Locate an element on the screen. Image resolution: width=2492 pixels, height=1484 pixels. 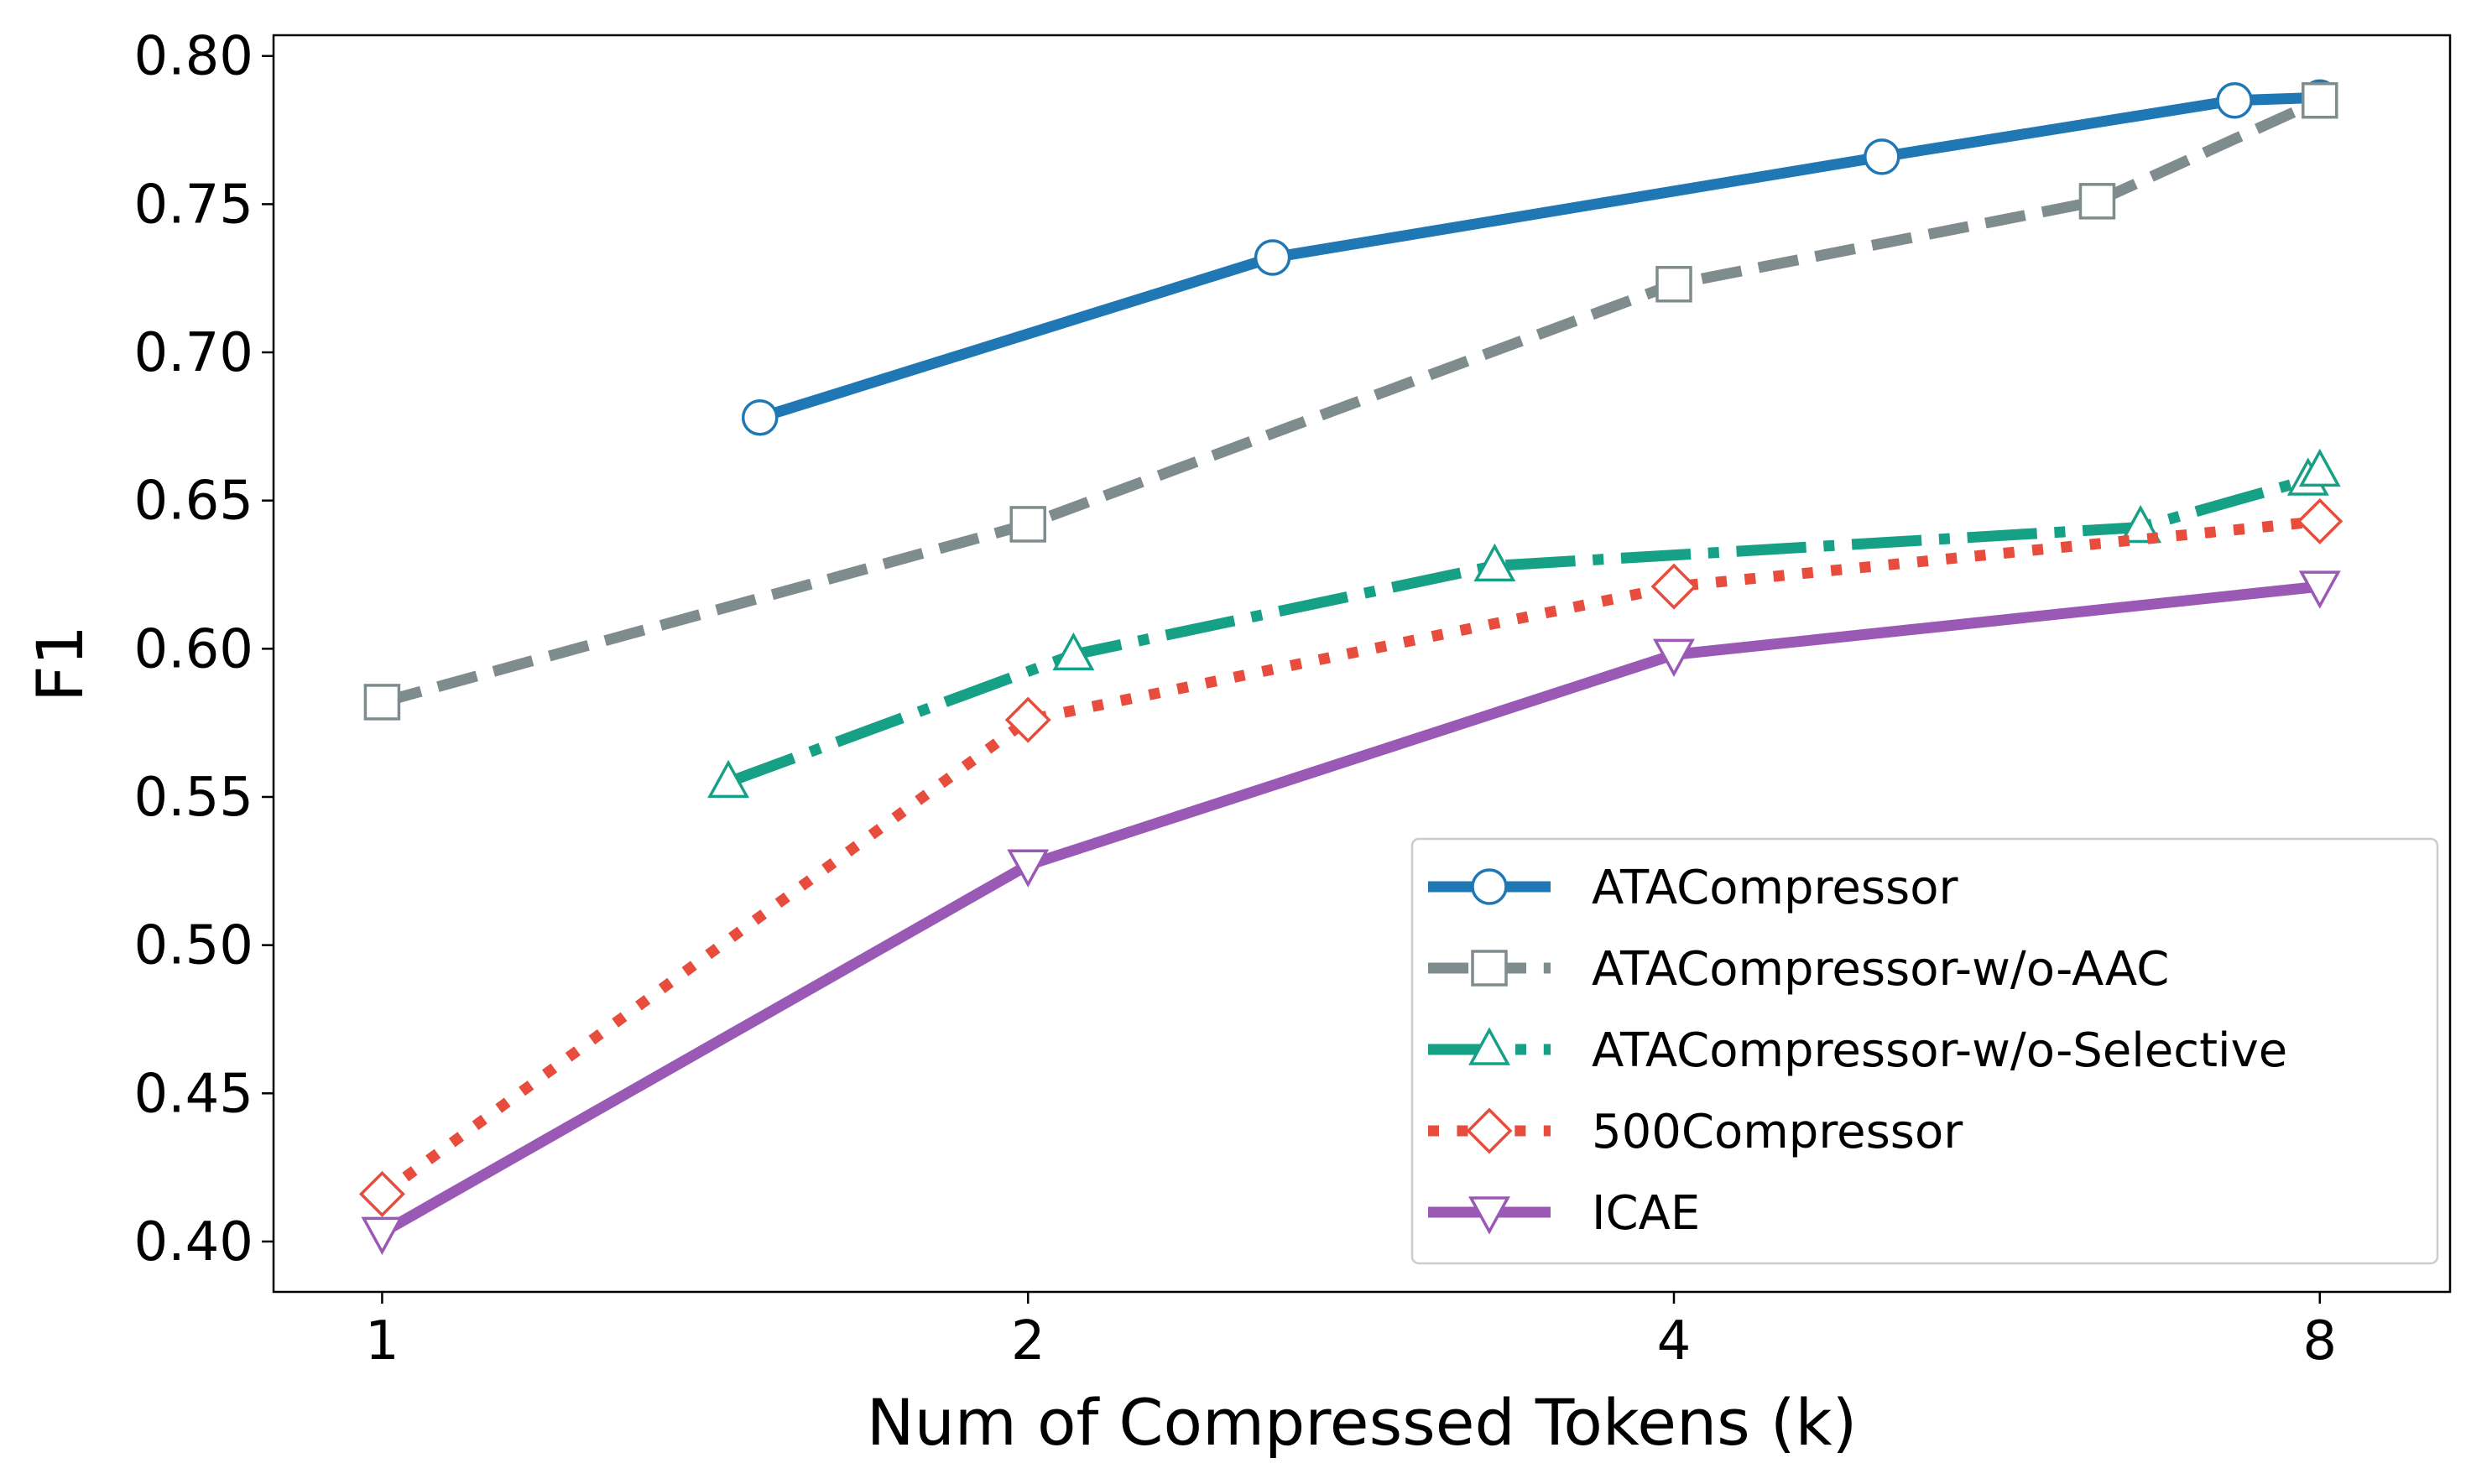
legend-label: 500Compressor is located at coordinates (1777, 1132).